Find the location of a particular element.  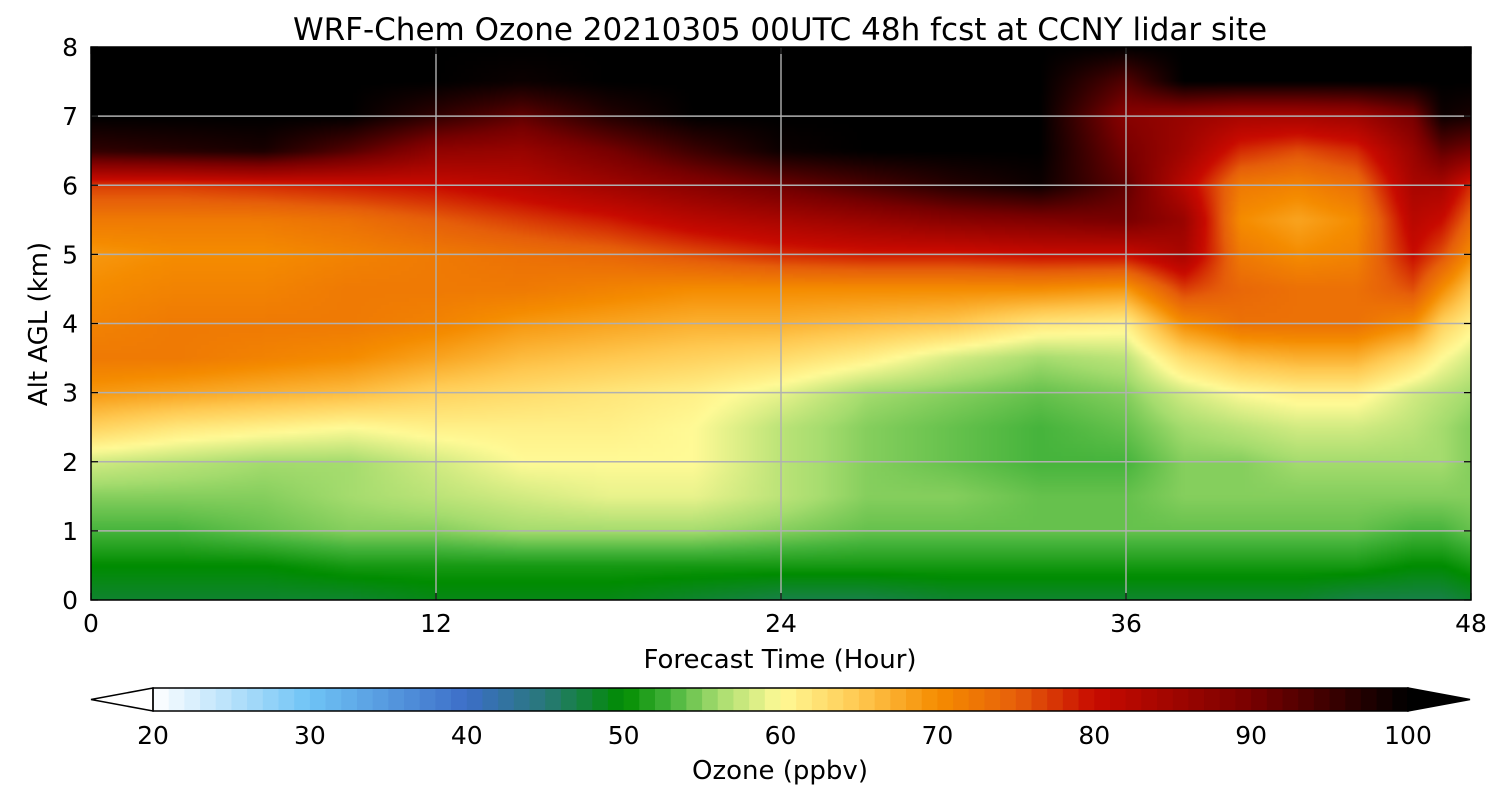

colorbar-tick-label: 80 is located at coordinates (1094, 735).